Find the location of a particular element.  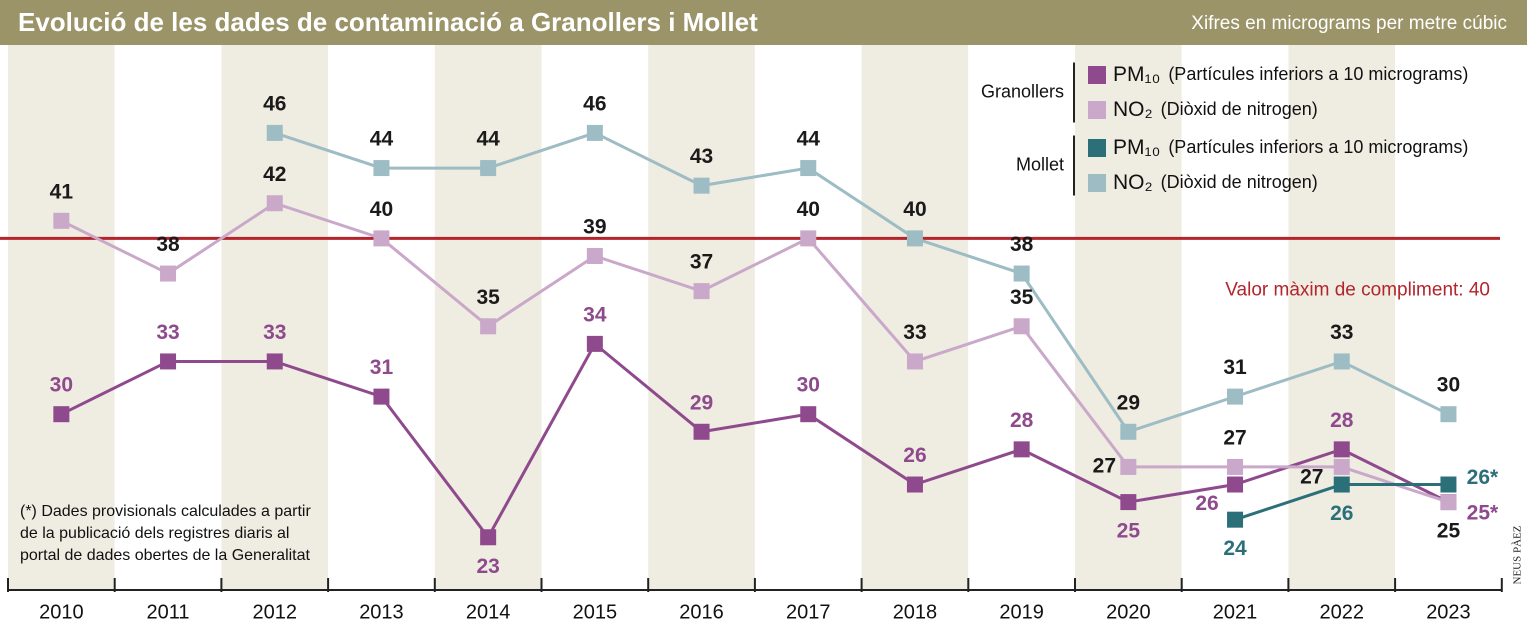

data-label: 37 is located at coordinates (701, 262).